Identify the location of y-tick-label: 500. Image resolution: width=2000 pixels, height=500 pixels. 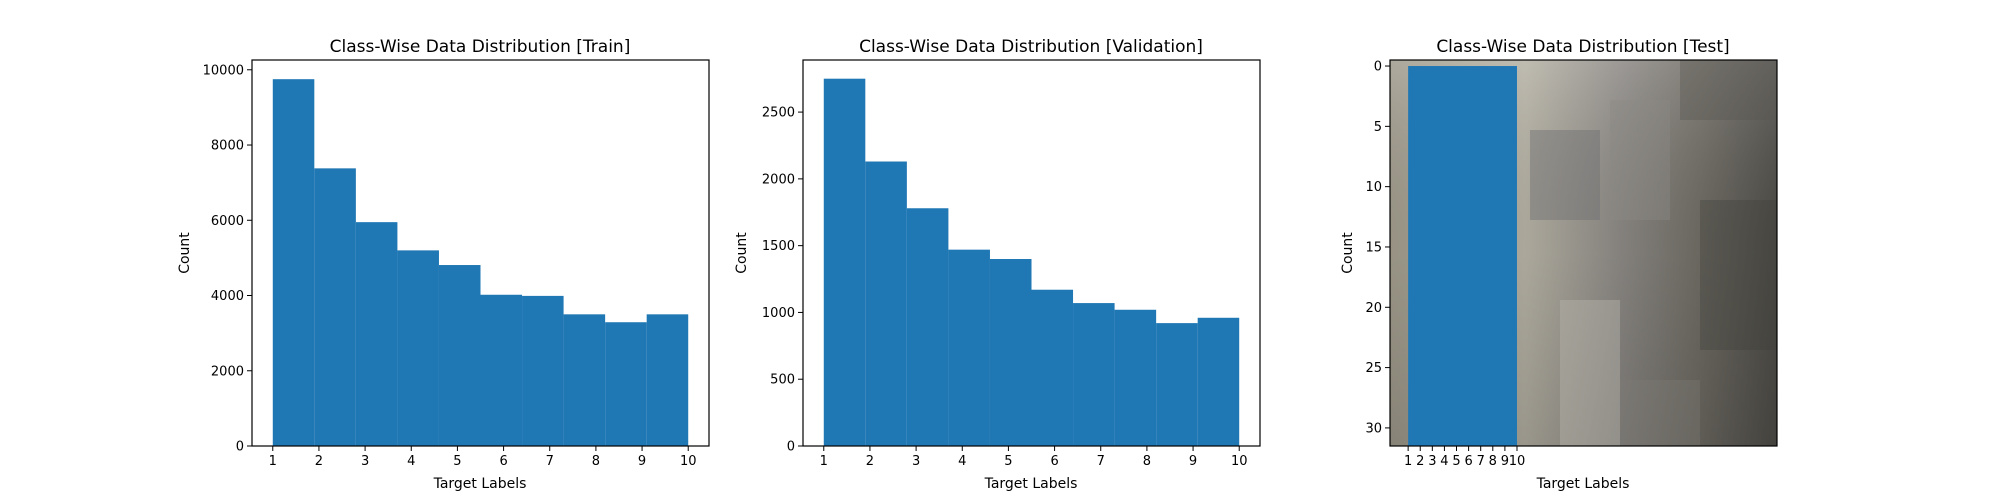
(782, 380).